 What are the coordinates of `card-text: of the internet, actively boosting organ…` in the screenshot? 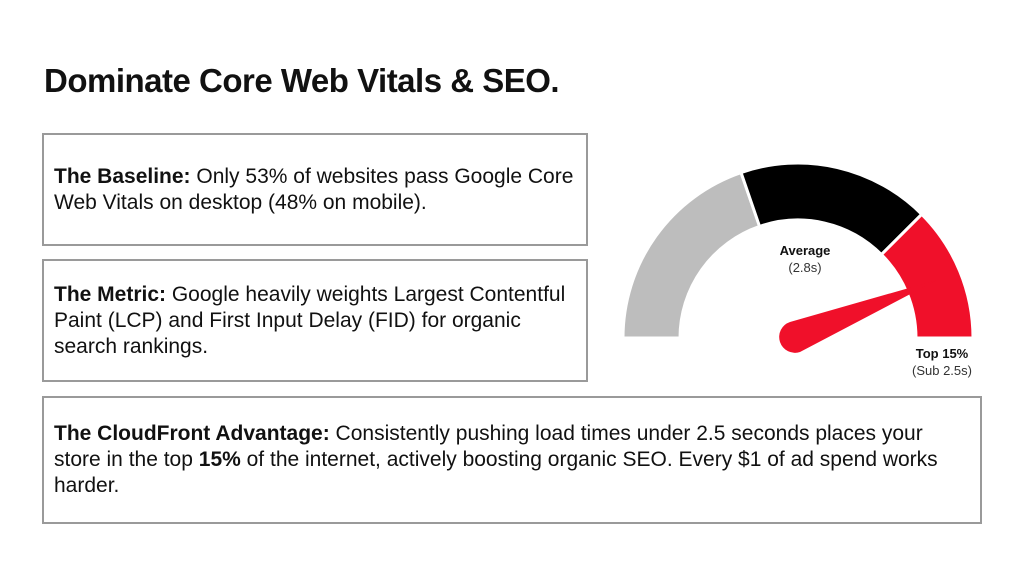 It's located at (496, 472).